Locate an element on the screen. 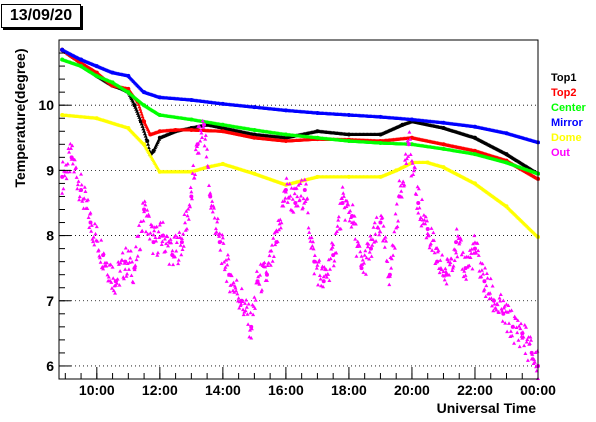 This screenshot has width=596, height=422. y-tick-label: 9 is located at coordinates (50, 170).